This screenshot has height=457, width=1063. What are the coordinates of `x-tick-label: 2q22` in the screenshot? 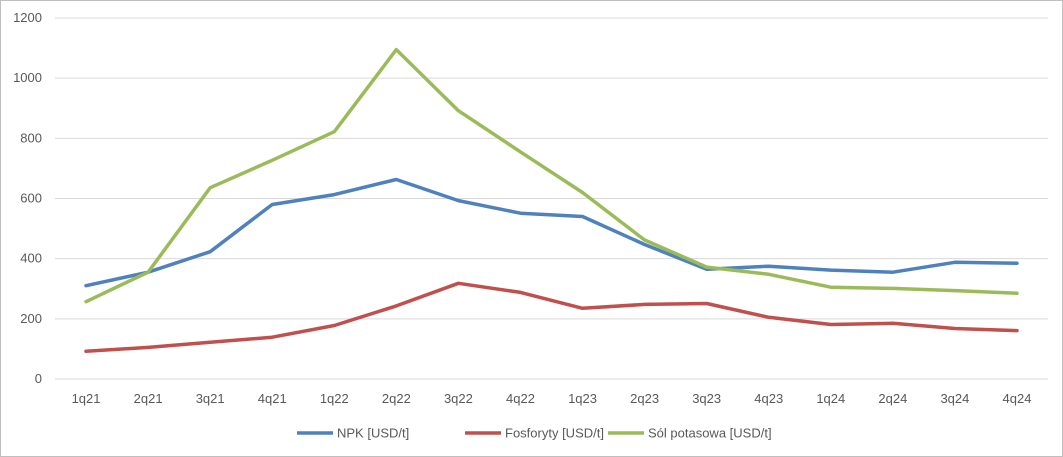 It's located at (396, 398).